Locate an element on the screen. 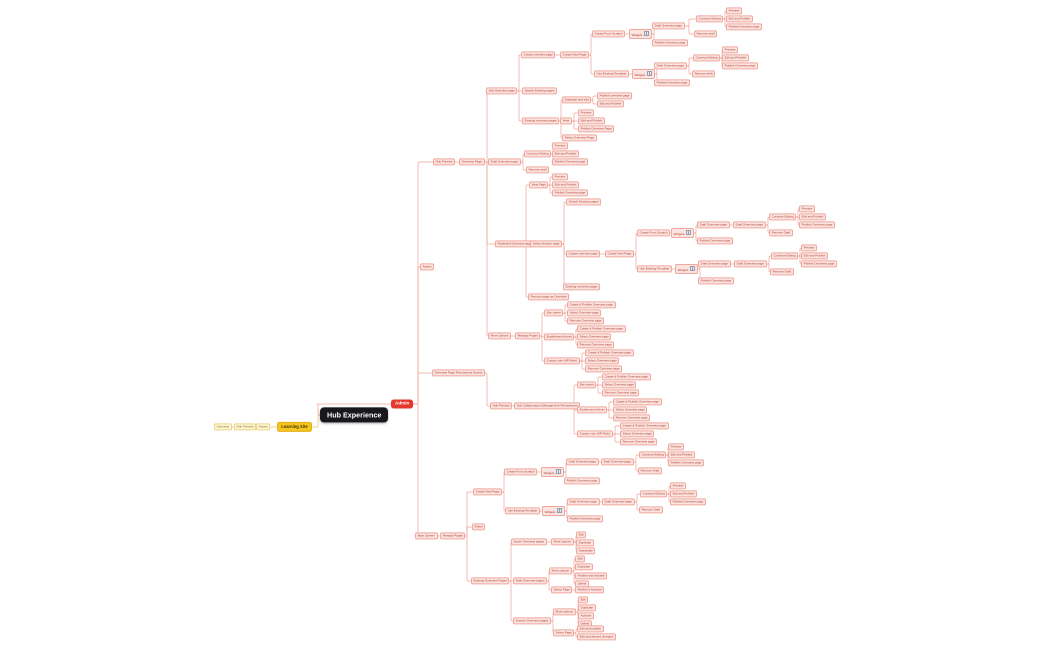 The image size is (1050, 650). mindmap-node: Manage Pages is located at coordinates (453, 536).